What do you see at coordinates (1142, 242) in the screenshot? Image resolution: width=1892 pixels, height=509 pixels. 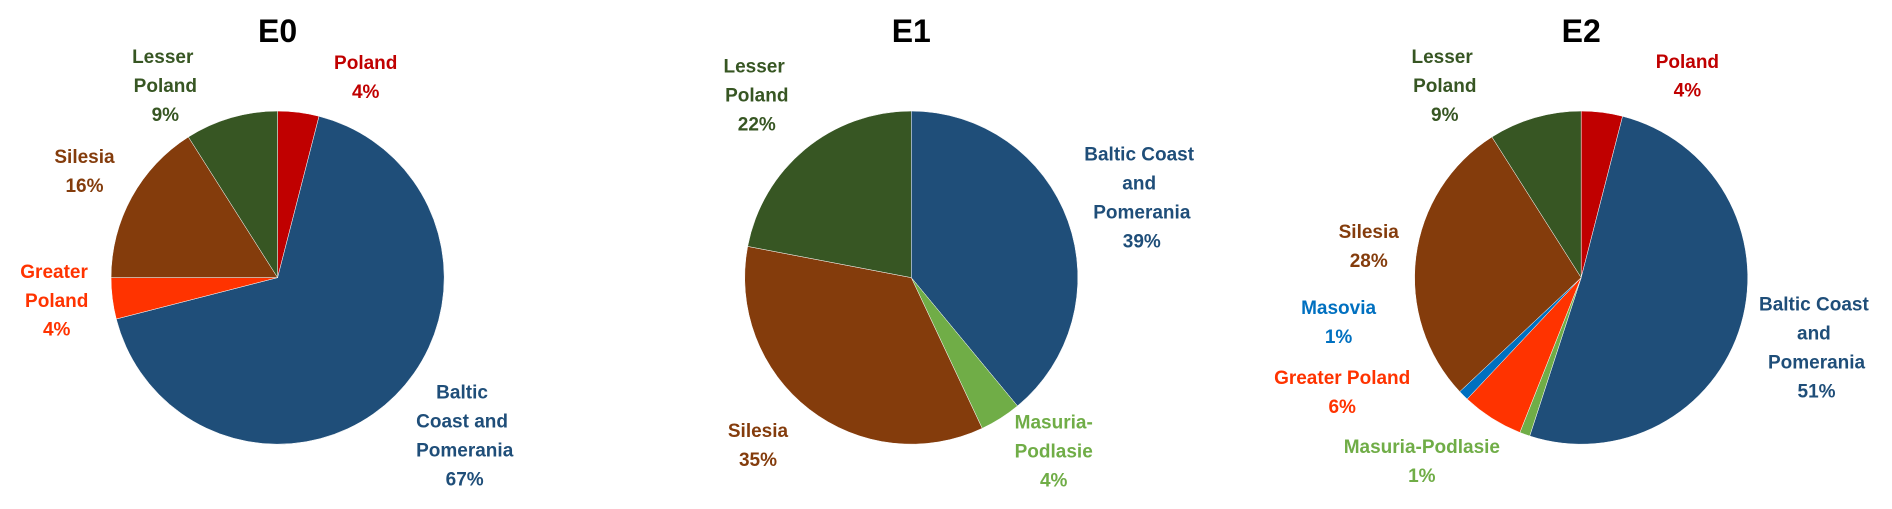 I see `slice-value-label: 39%` at bounding box center [1142, 242].